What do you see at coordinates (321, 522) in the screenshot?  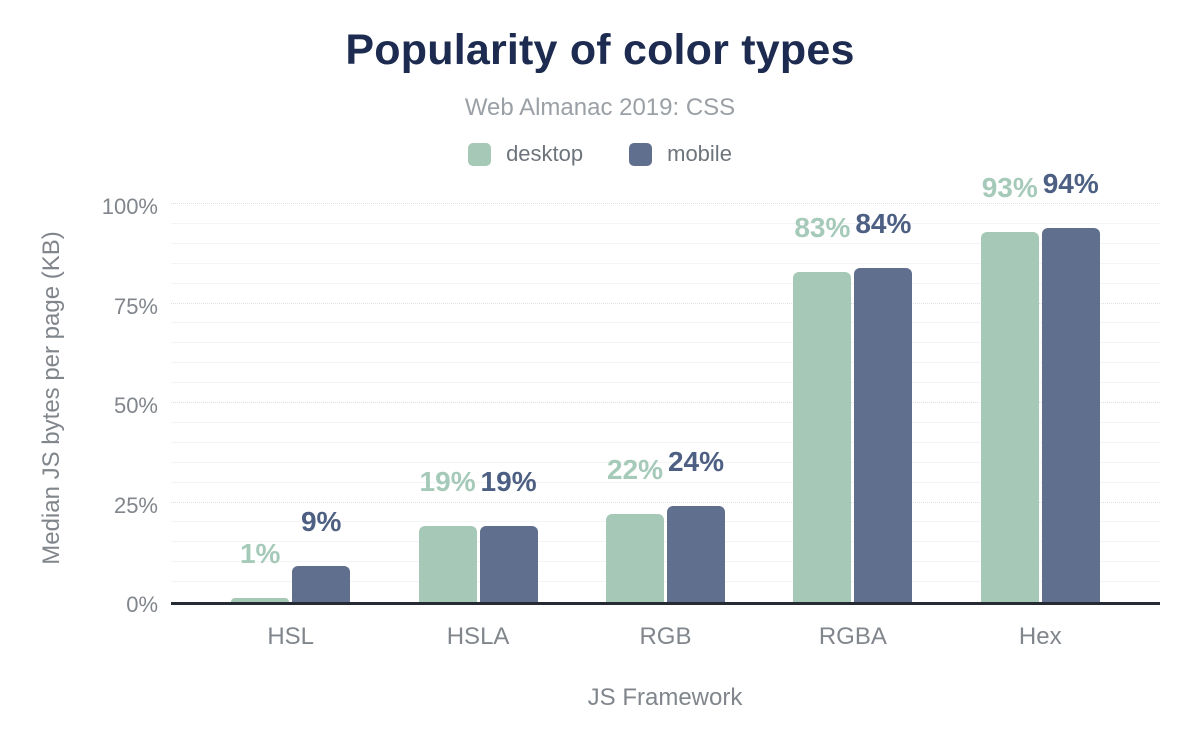 I see `bar-value-label: 9%` at bounding box center [321, 522].